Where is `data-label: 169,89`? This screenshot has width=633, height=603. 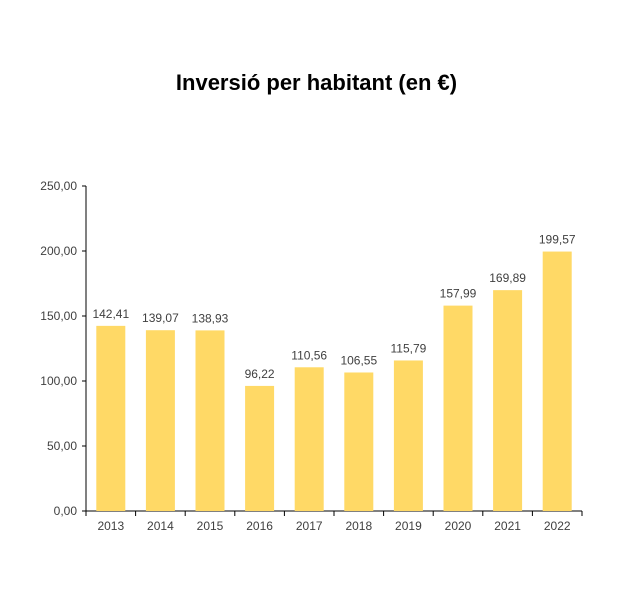
data-label: 169,89 is located at coordinates (507, 278).